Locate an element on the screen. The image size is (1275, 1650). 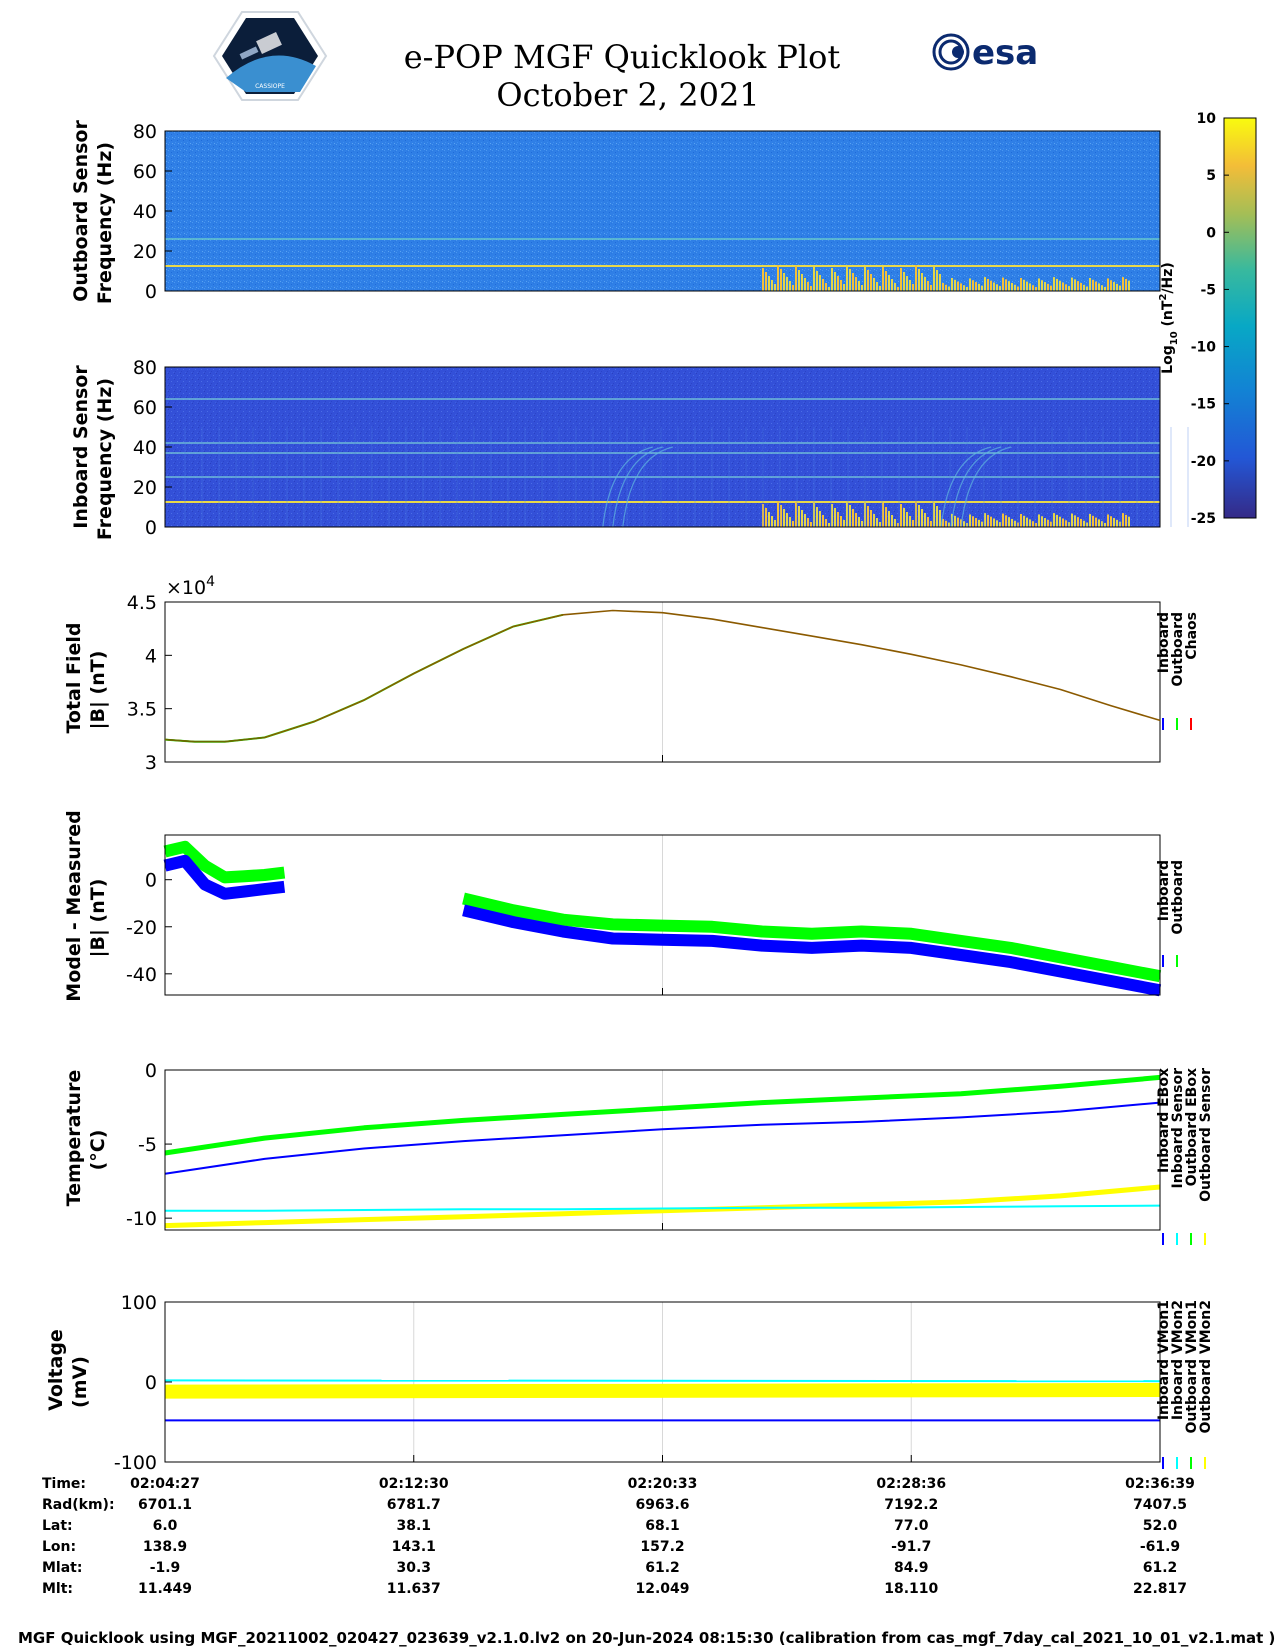
cassiope-logo: CASSIOPE is located at coordinates (270, 56).